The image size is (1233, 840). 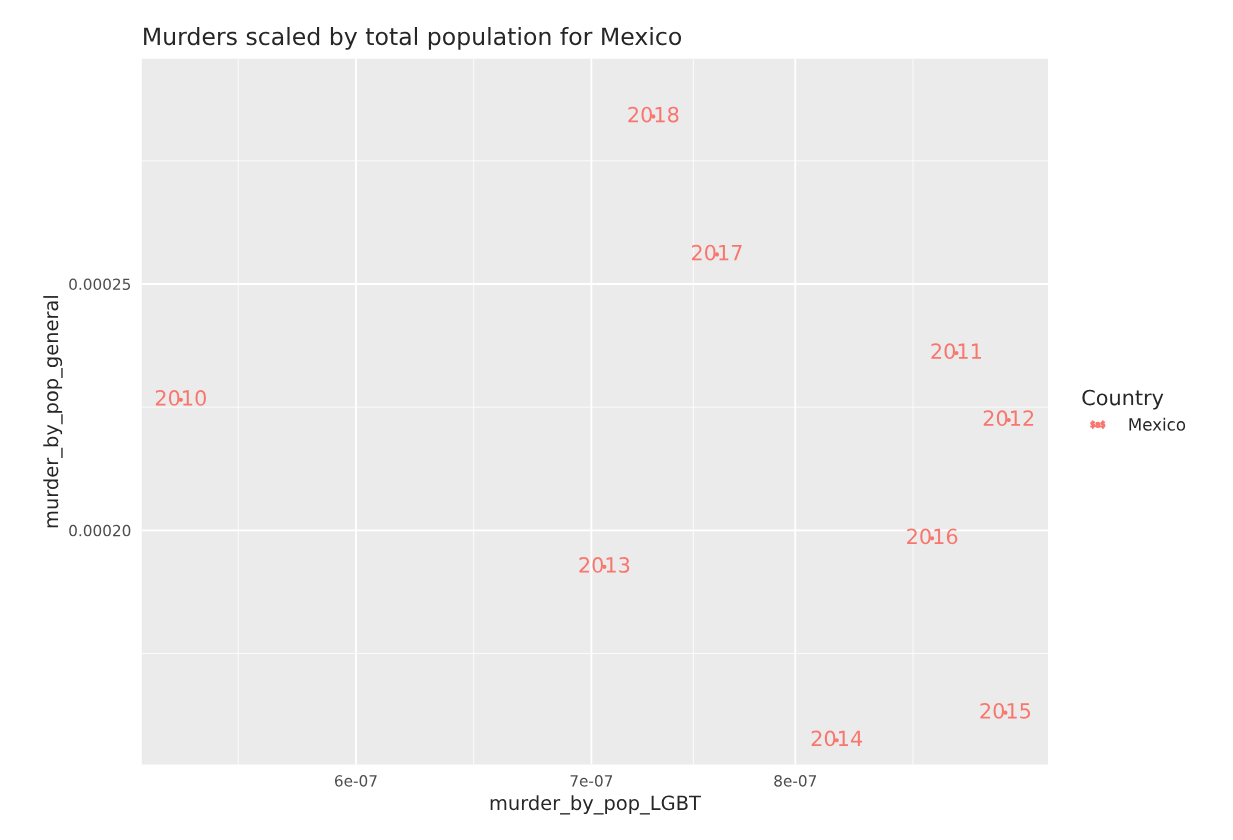 I want to click on annotation: 2013, so click(x=604, y=565).